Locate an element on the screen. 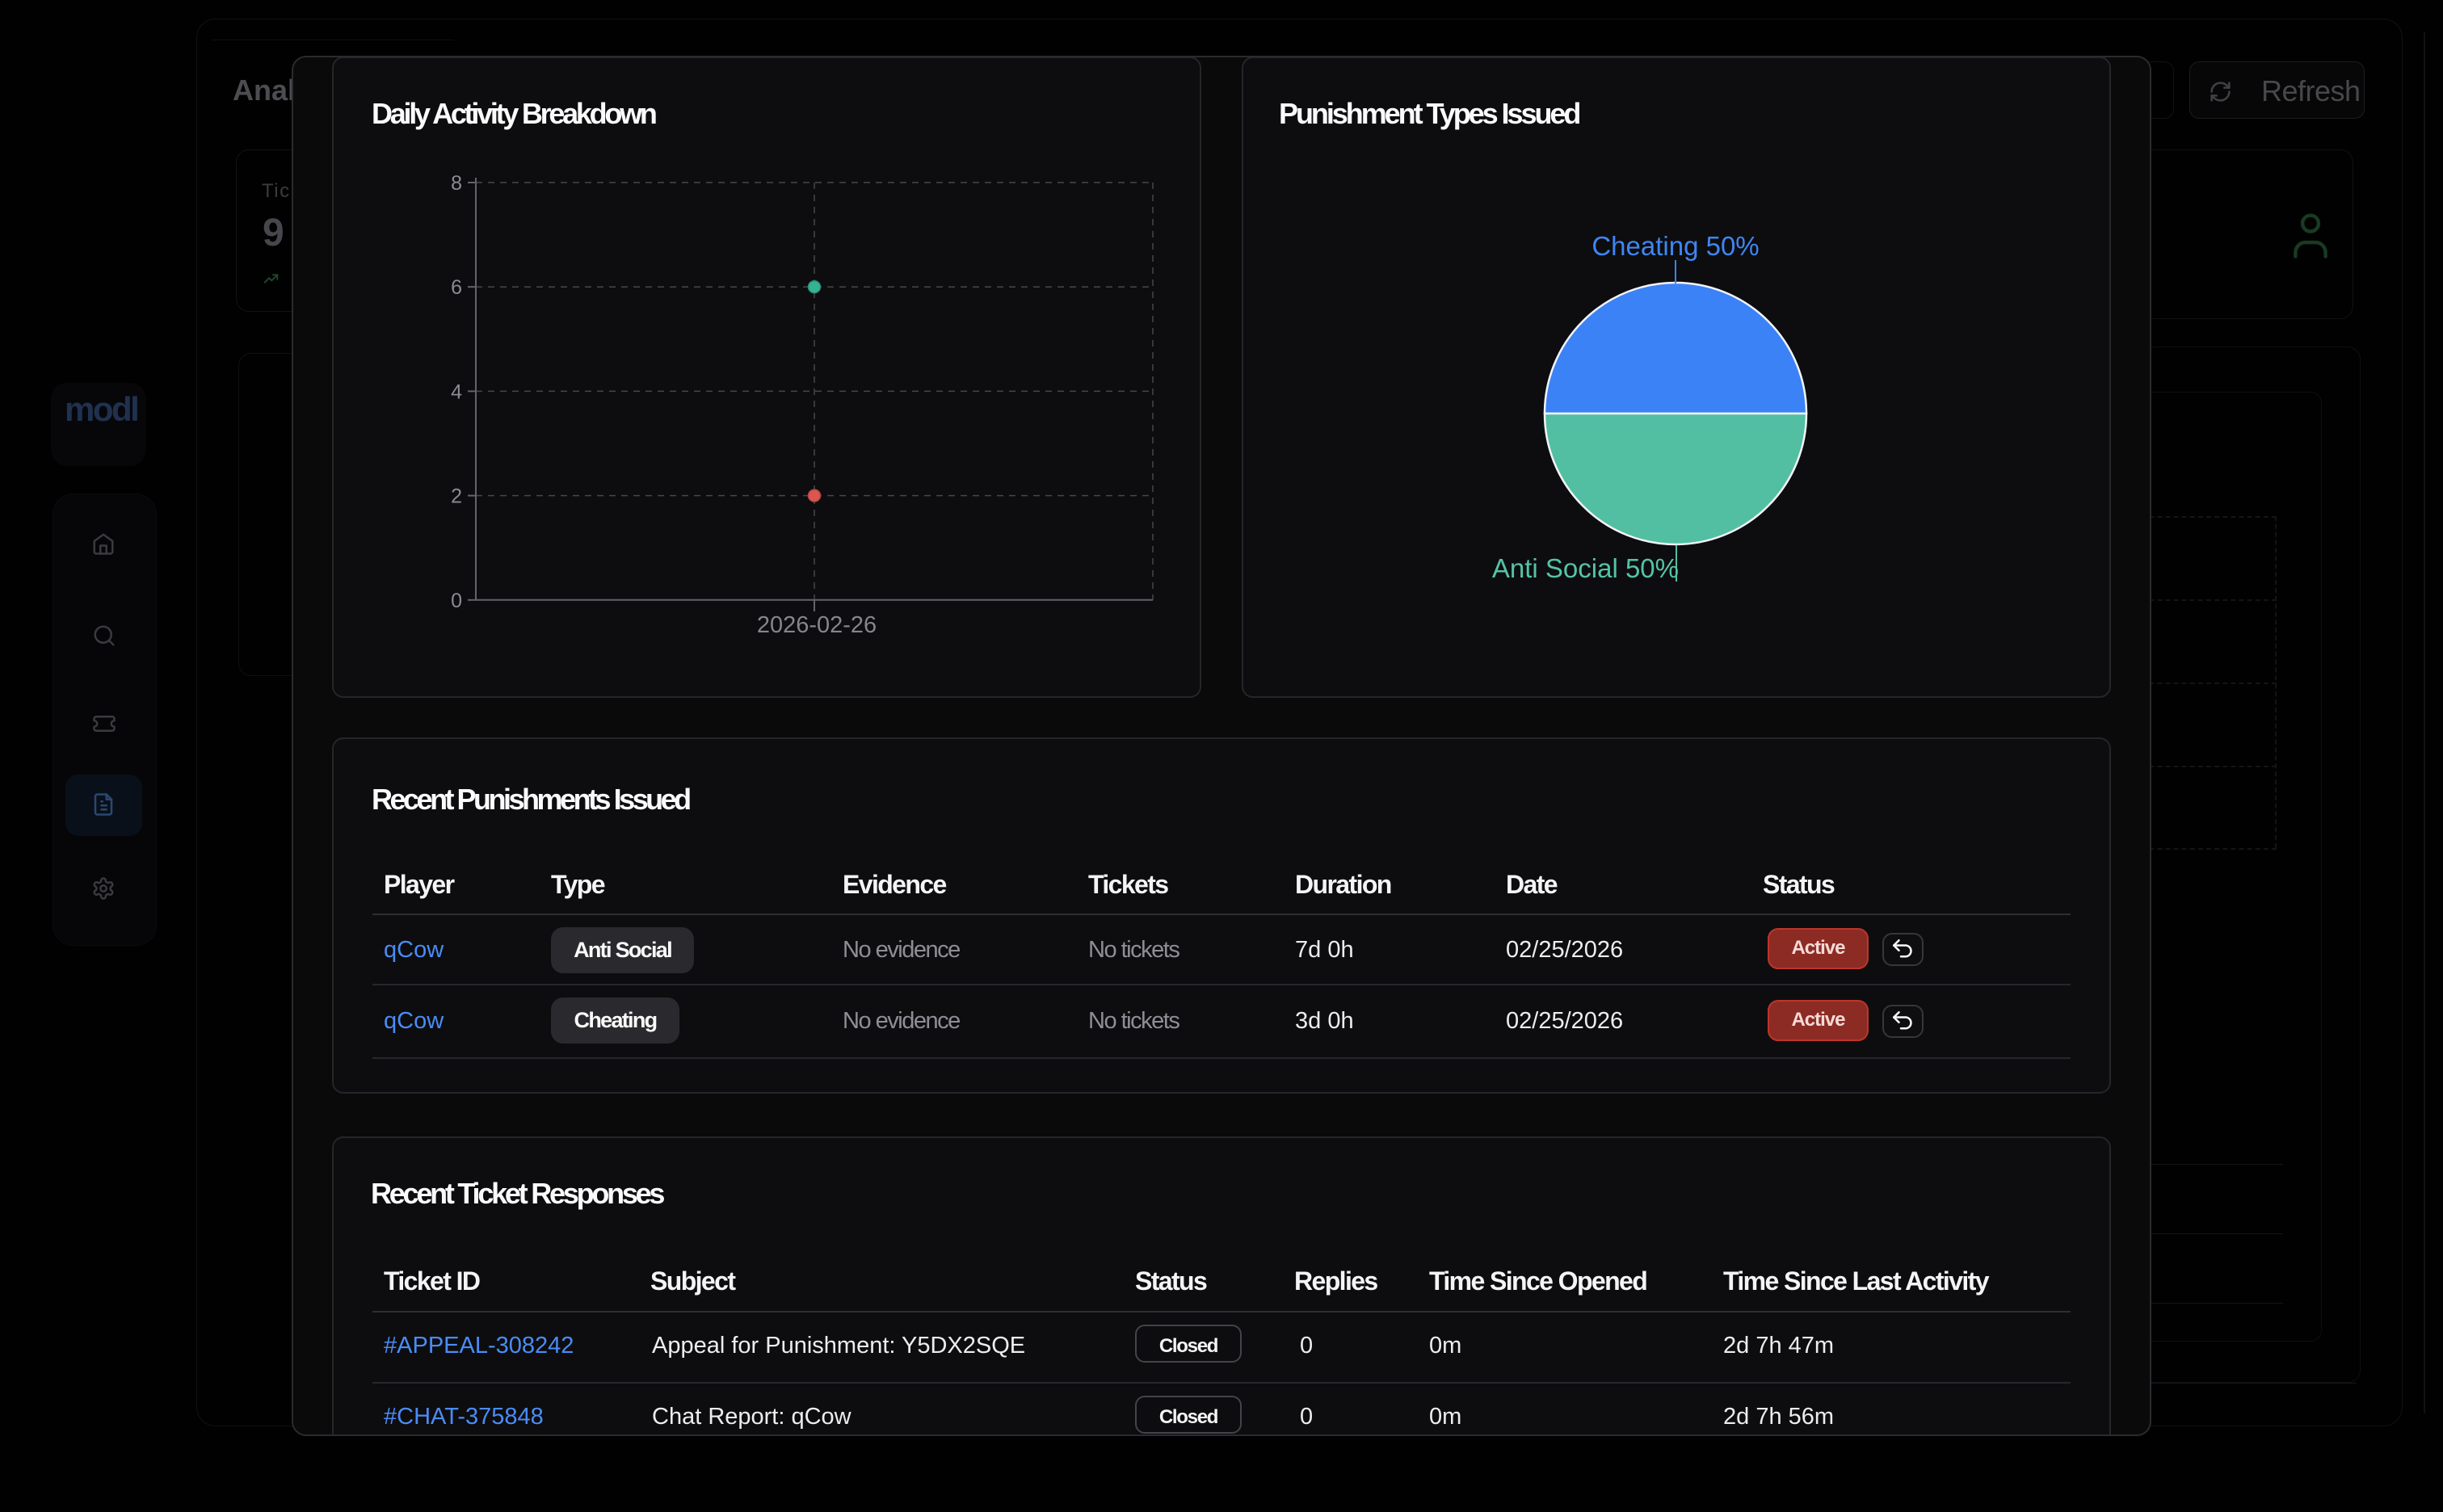  svg-text: 2026-02-26 is located at coordinates (817, 625).